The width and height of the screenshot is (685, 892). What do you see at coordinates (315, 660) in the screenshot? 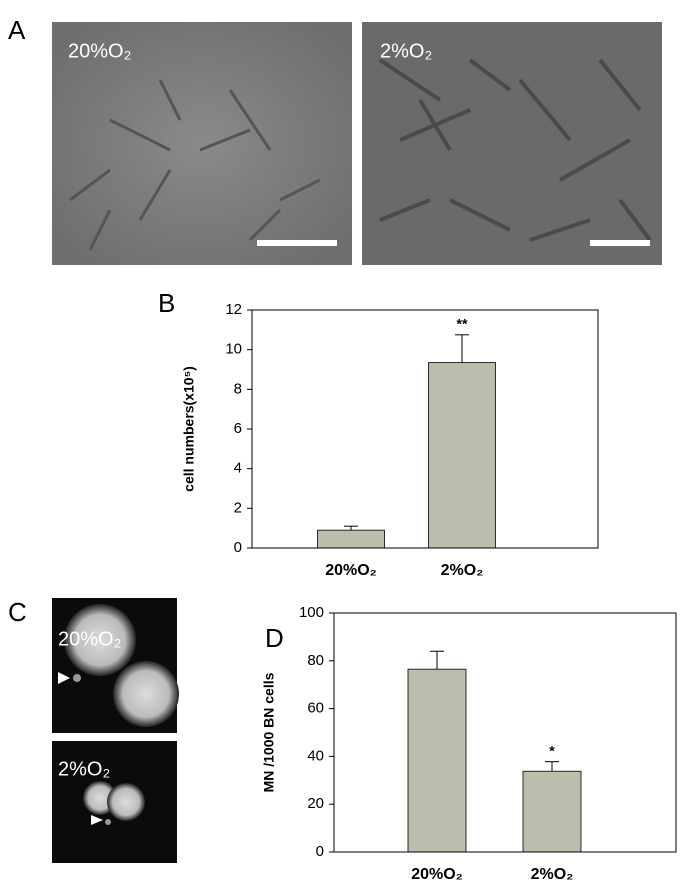
I see `y-tick-label: 80` at bounding box center [315, 660].